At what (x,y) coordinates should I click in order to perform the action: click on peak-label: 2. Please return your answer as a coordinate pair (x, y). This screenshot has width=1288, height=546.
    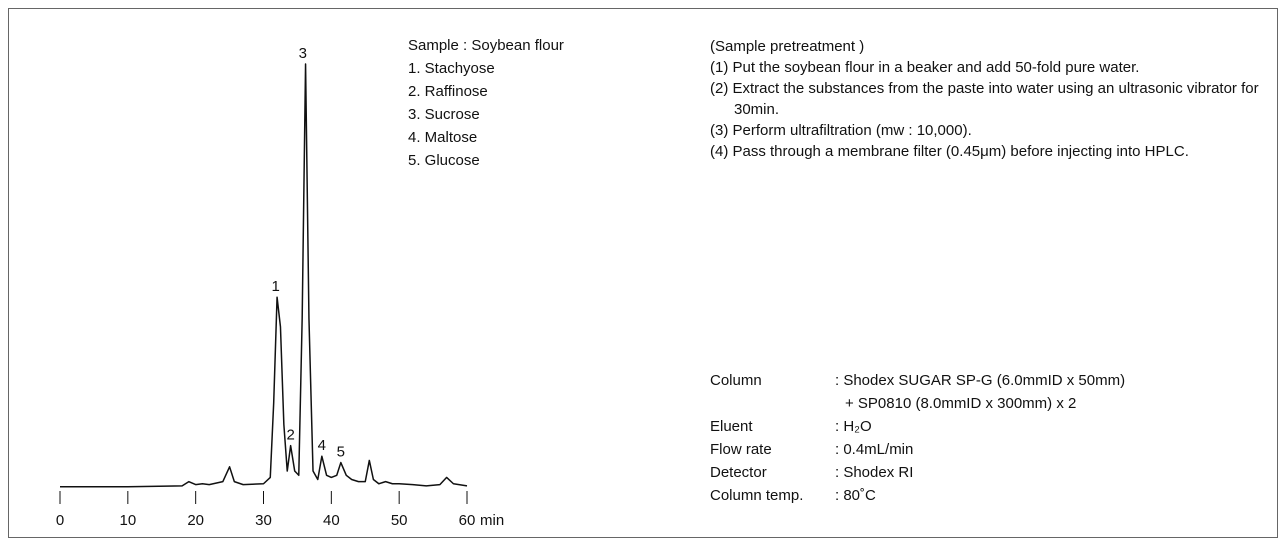
    Looking at the image, I should click on (290, 435).